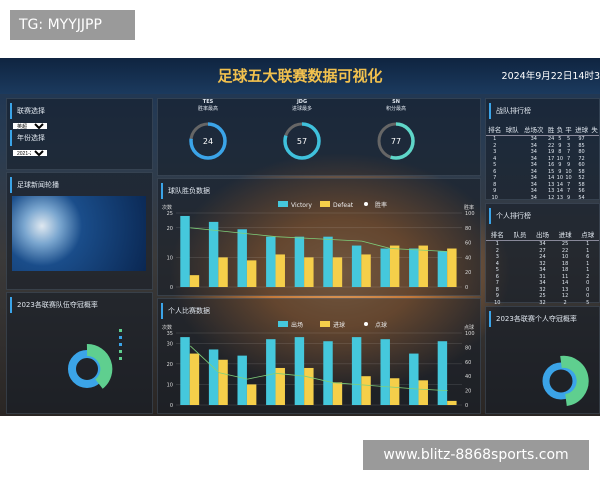 Image resolution: width=600 pixels, height=480 pixels. Describe the element at coordinates (469, 207) in the screenshot. I see `y2-axis-label: 胜率` at that location.